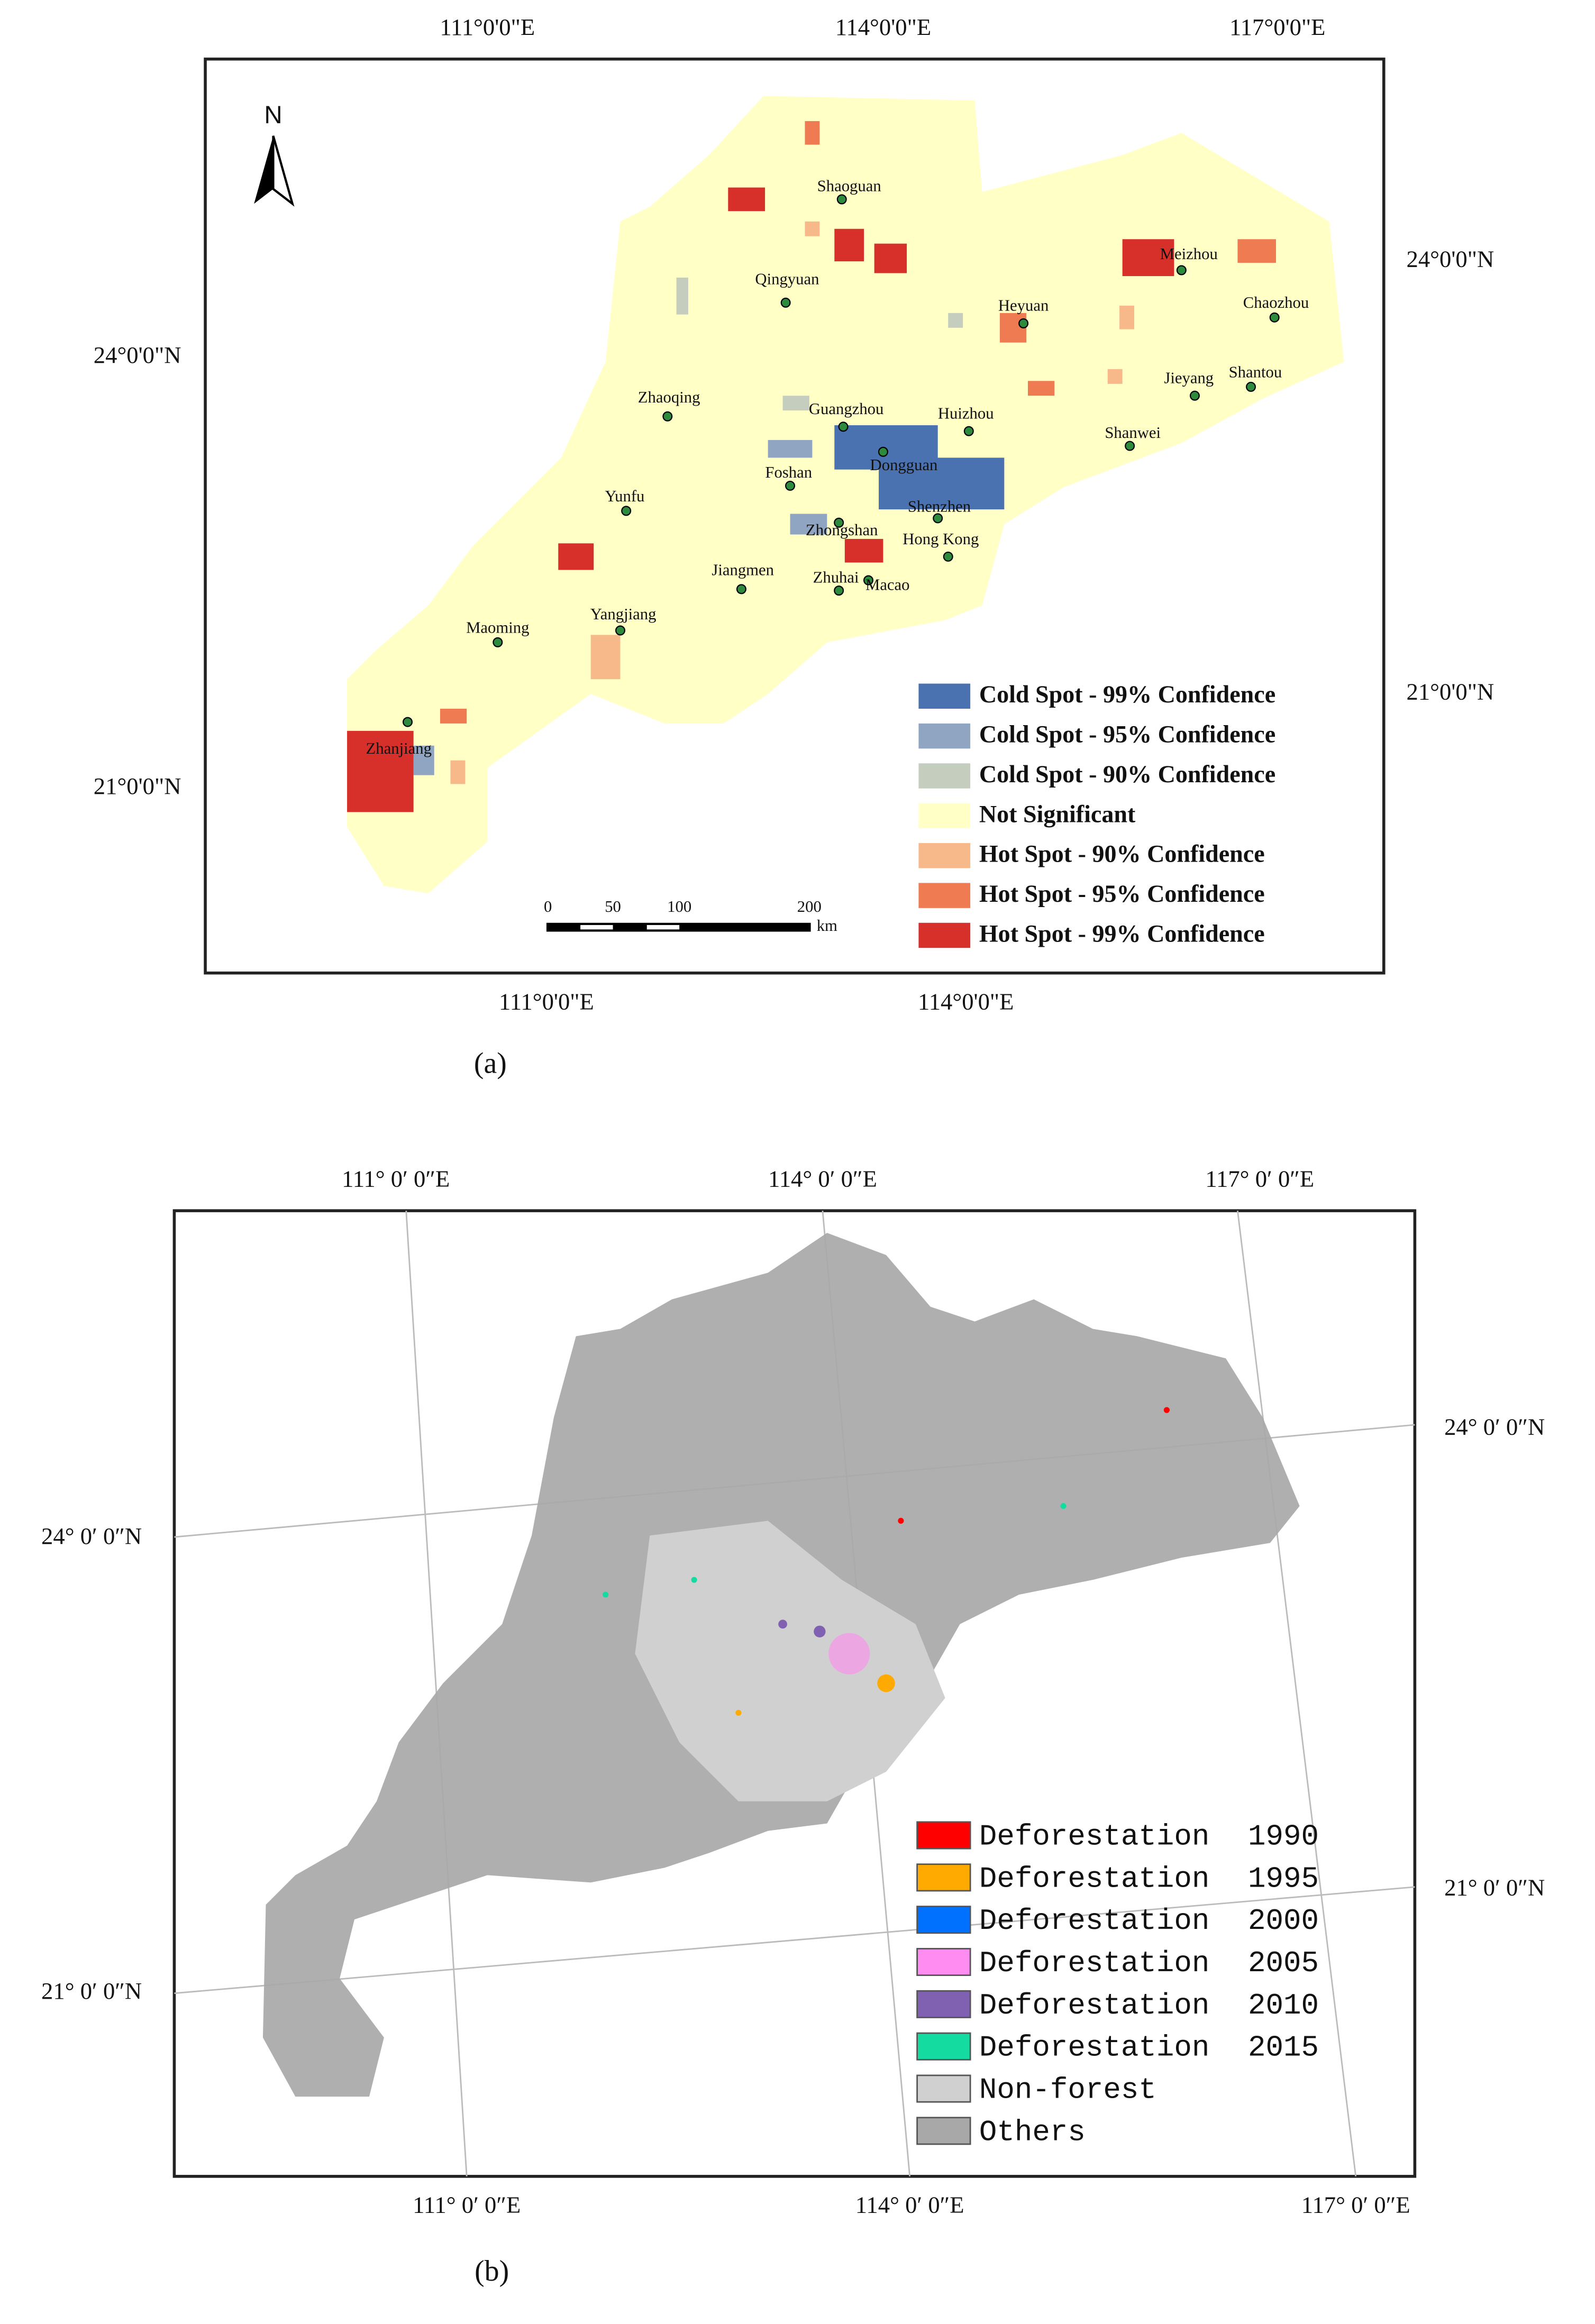 This screenshot has width=1595, height=2324. Describe the element at coordinates (1122, 933) in the screenshot. I see `legend-label: Hot Spot - 99% Confidence` at that location.